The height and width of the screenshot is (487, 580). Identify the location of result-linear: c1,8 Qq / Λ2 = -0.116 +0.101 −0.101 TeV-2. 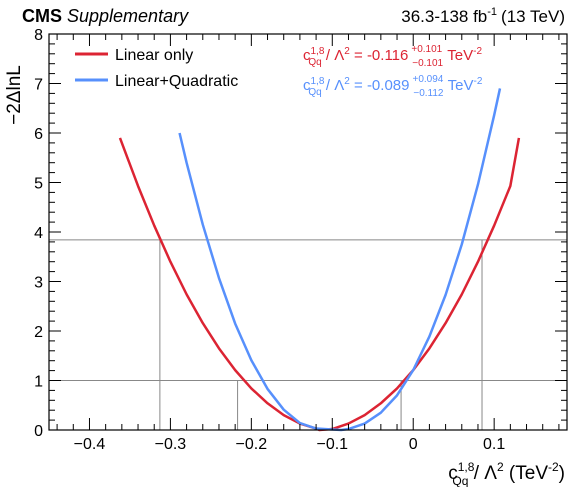
(392, 56).